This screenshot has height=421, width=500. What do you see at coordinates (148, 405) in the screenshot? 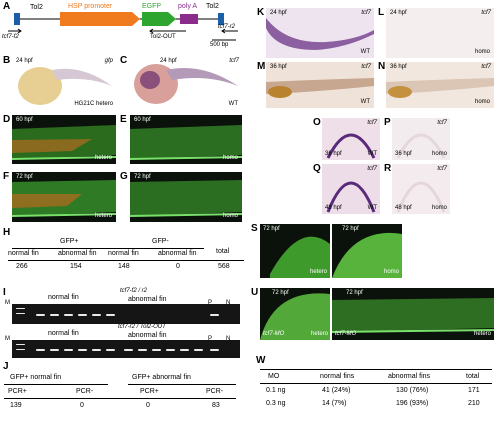
I see `table-j-val-3: 0` at bounding box center [148, 405].